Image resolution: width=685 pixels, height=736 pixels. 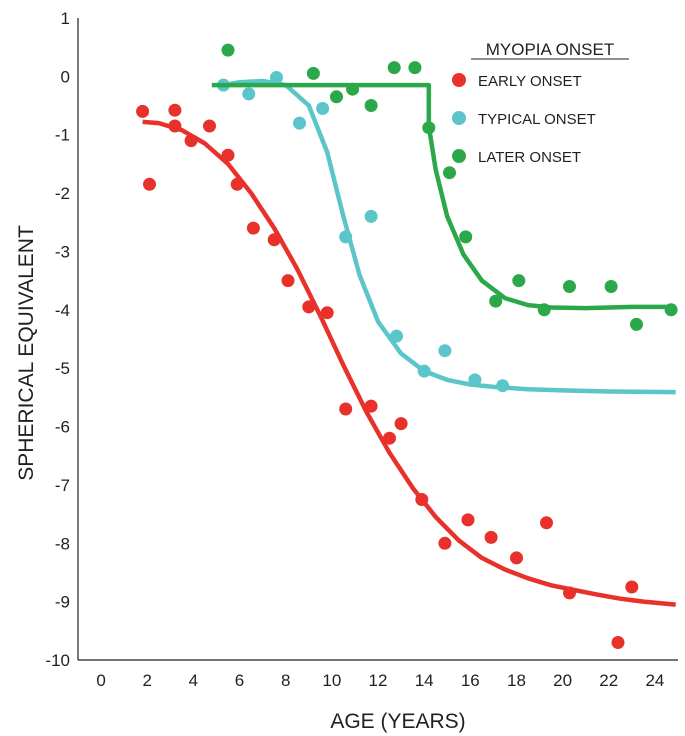 I want to click on x-tick-label: 12, so click(x=378, y=680).